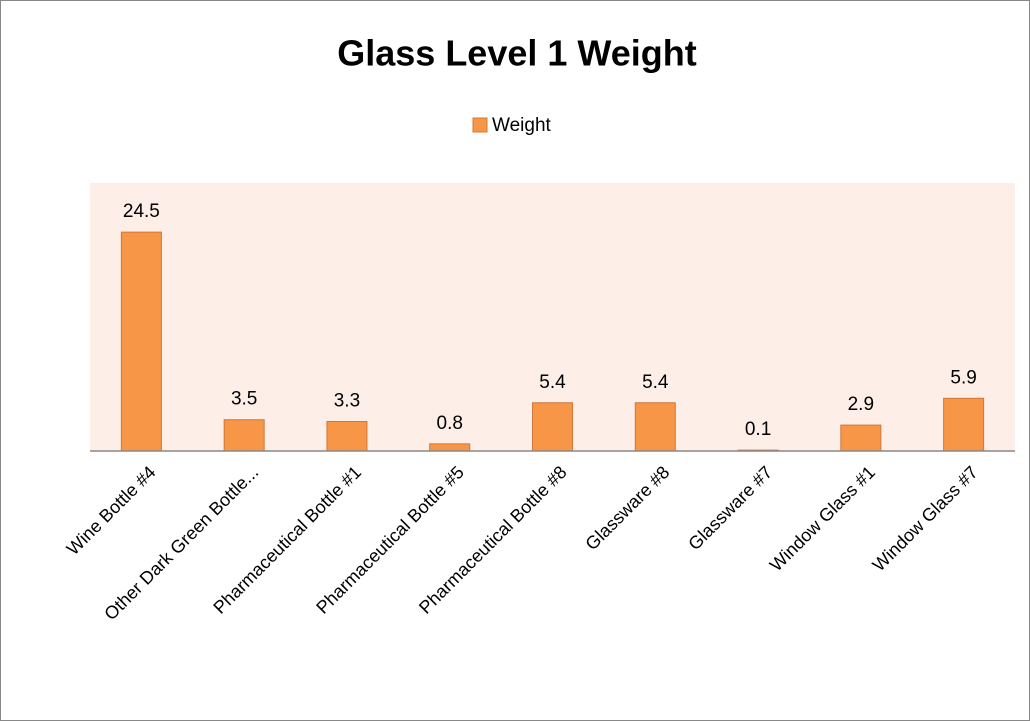 The image size is (1030, 721). What do you see at coordinates (861, 404) in the screenshot?
I see `data-label: 2.9` at bounding box center [861, 404].